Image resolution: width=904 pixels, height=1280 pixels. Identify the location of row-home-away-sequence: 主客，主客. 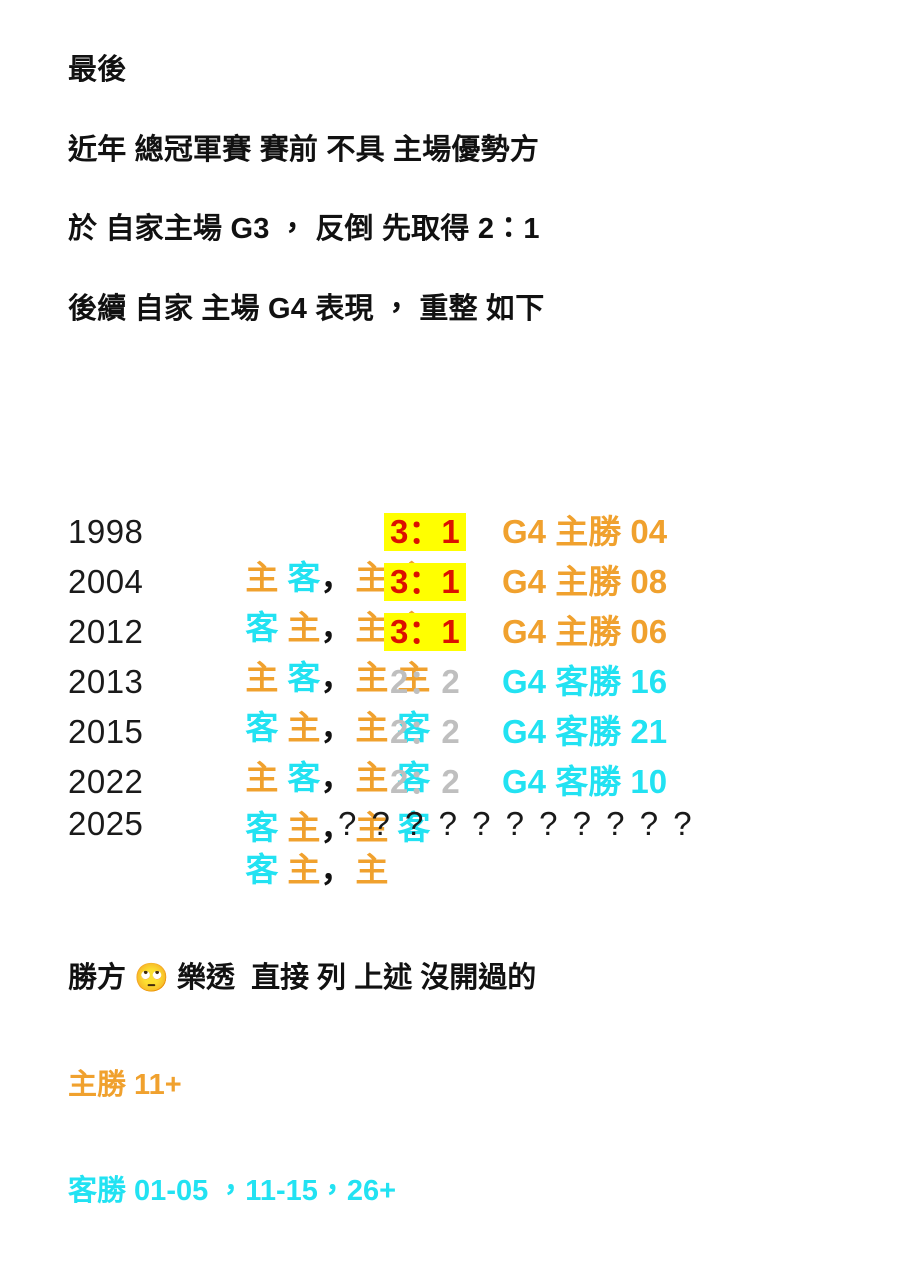
(301, 775).